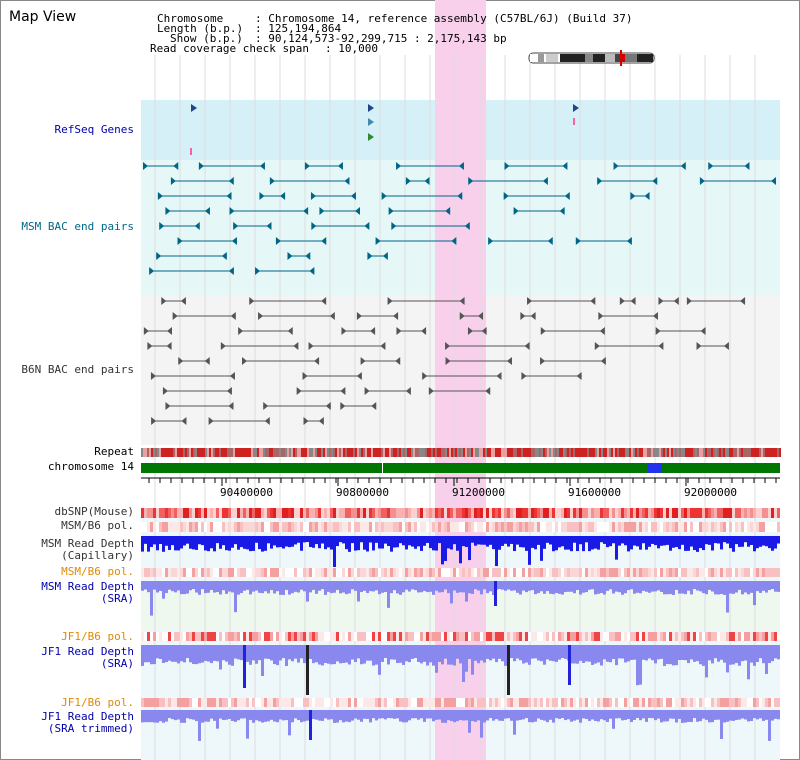  I want to click on track-label-dbsnp: dbSNP(Mouse), so click(94, 511).